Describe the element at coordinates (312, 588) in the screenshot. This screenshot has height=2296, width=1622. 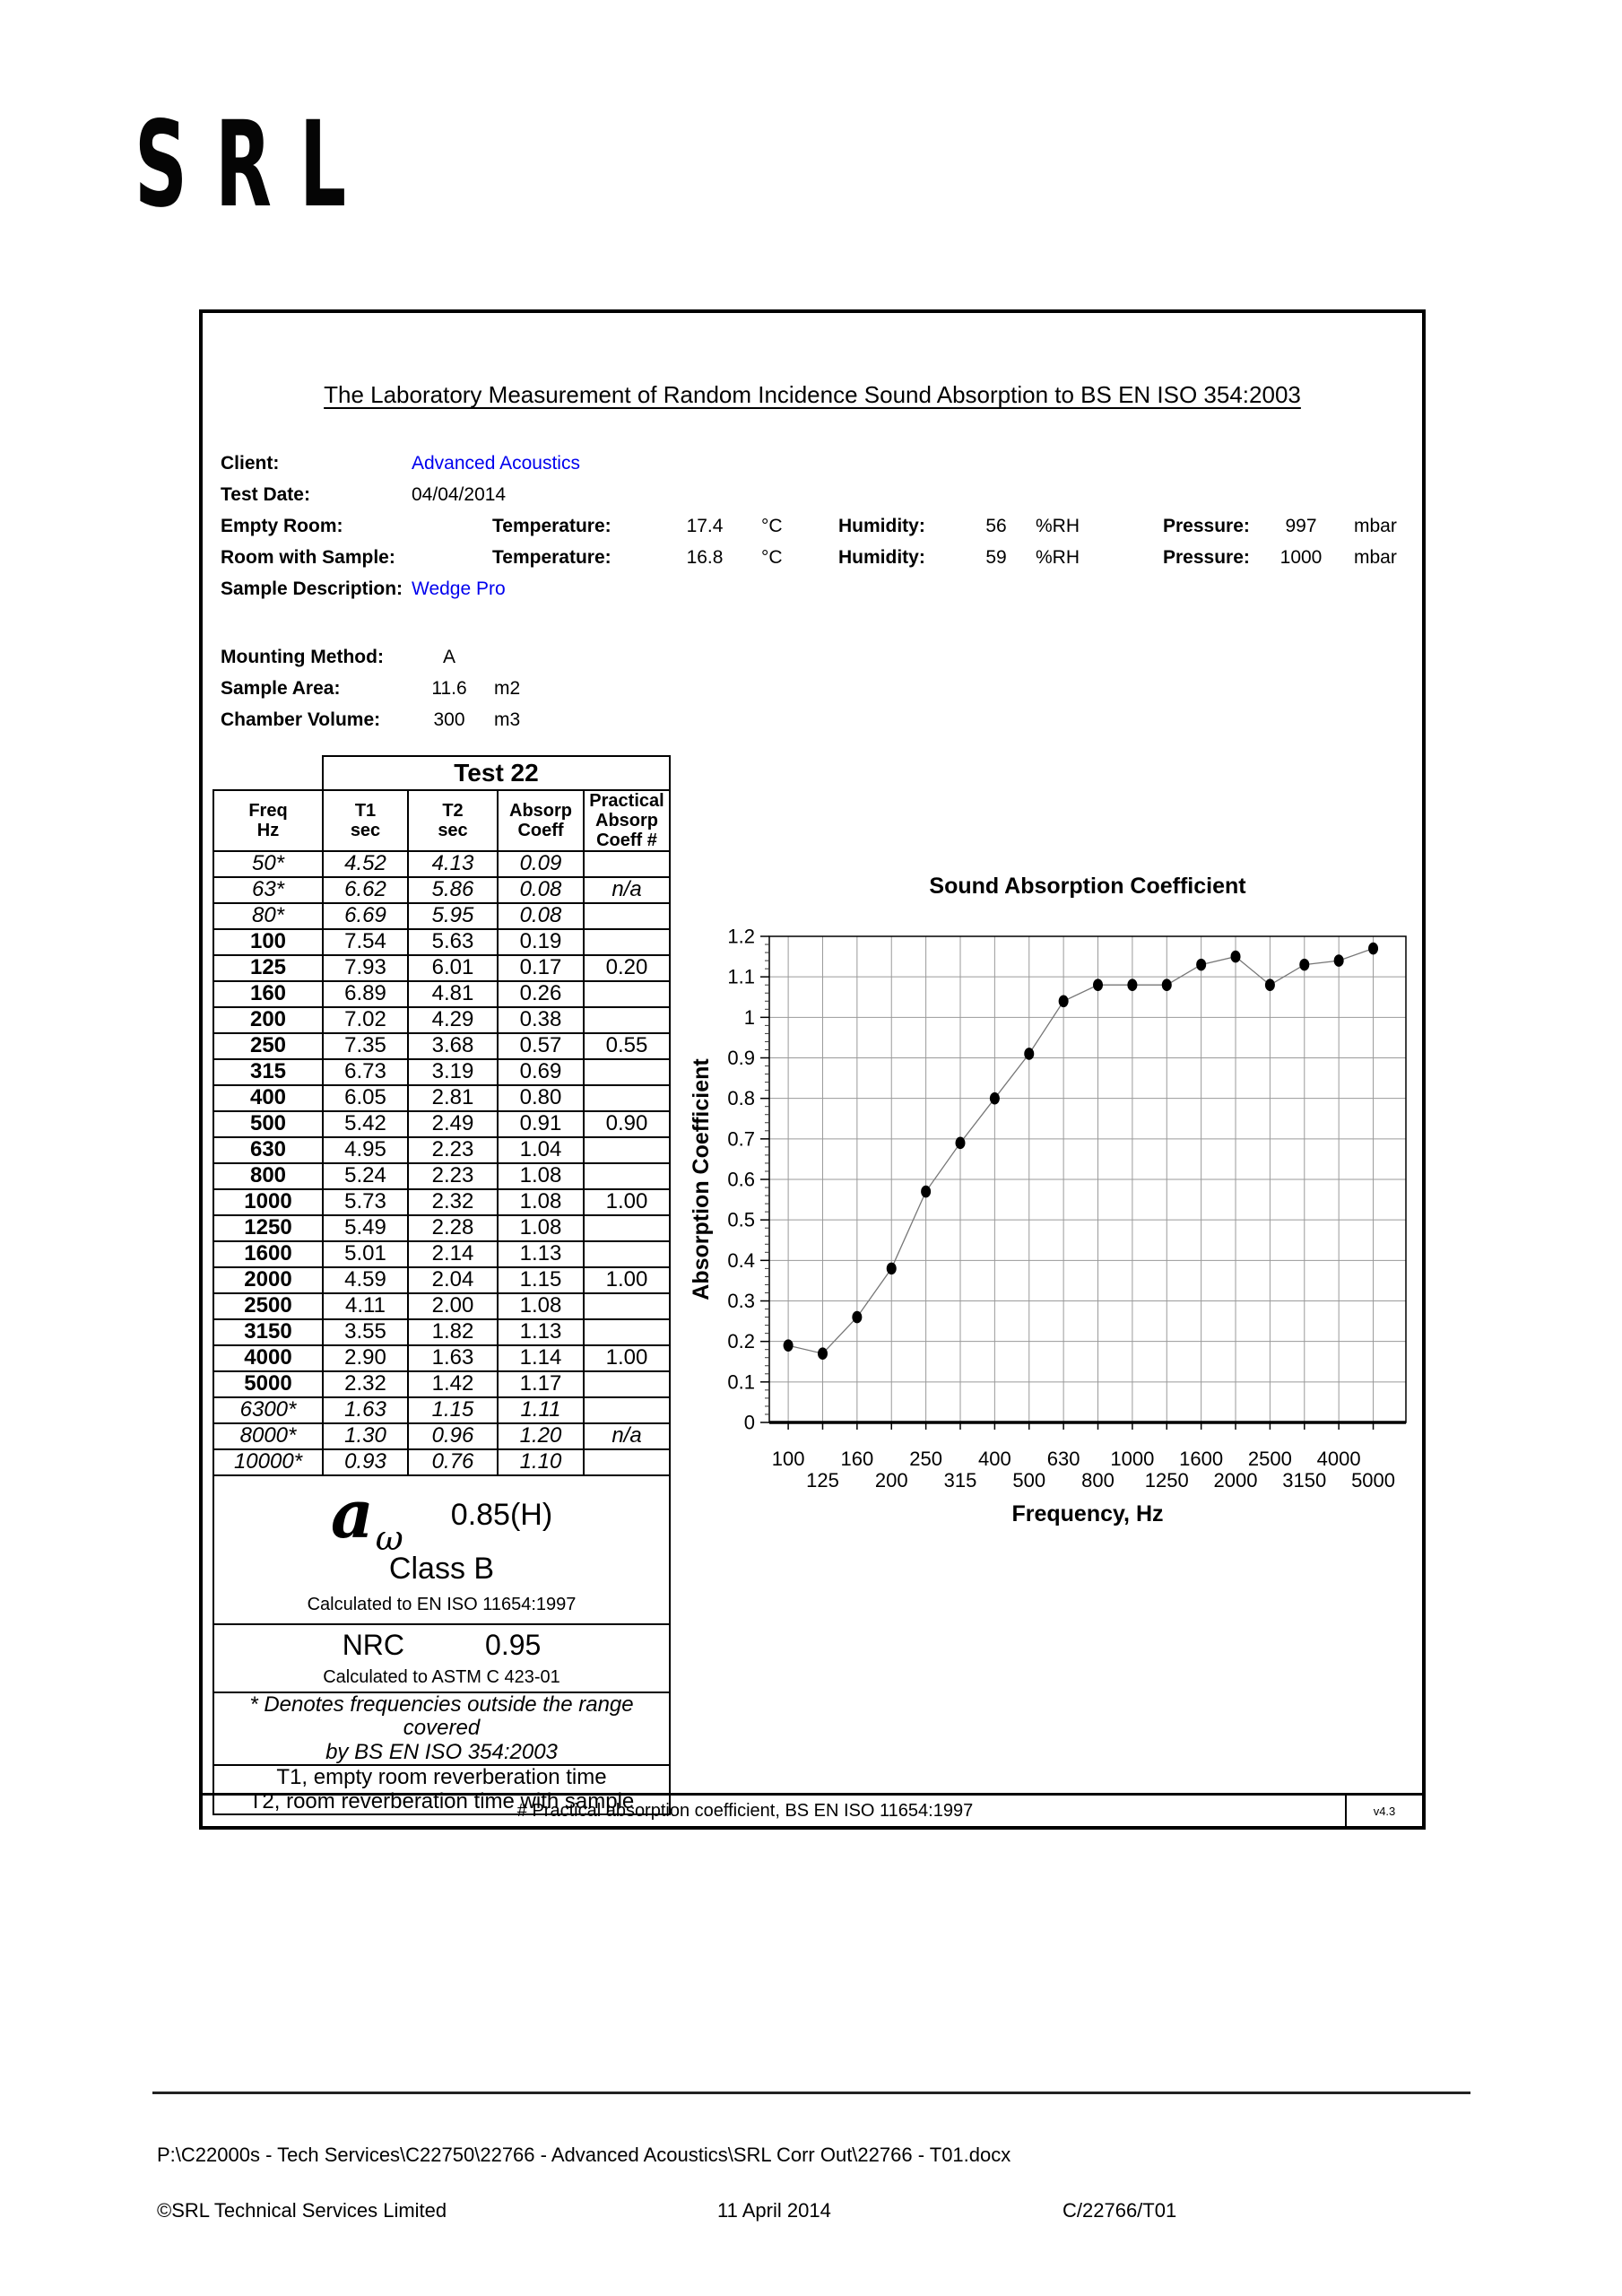
I see `sample-description-label: Sample Description:` at that location.